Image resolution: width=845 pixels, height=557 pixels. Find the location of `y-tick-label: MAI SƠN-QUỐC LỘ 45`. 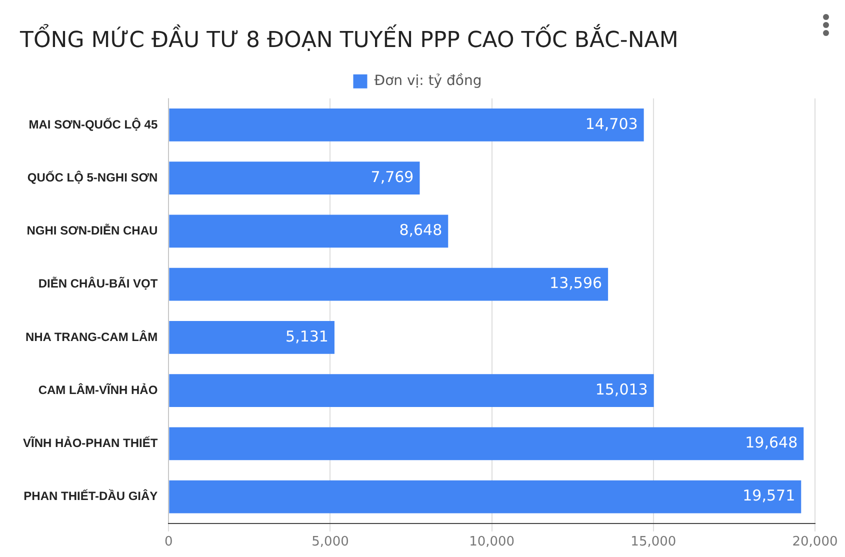

y-tick-label: MAI SƠN-QUỐC LỘ 45 is located at coordinates (93, 124).